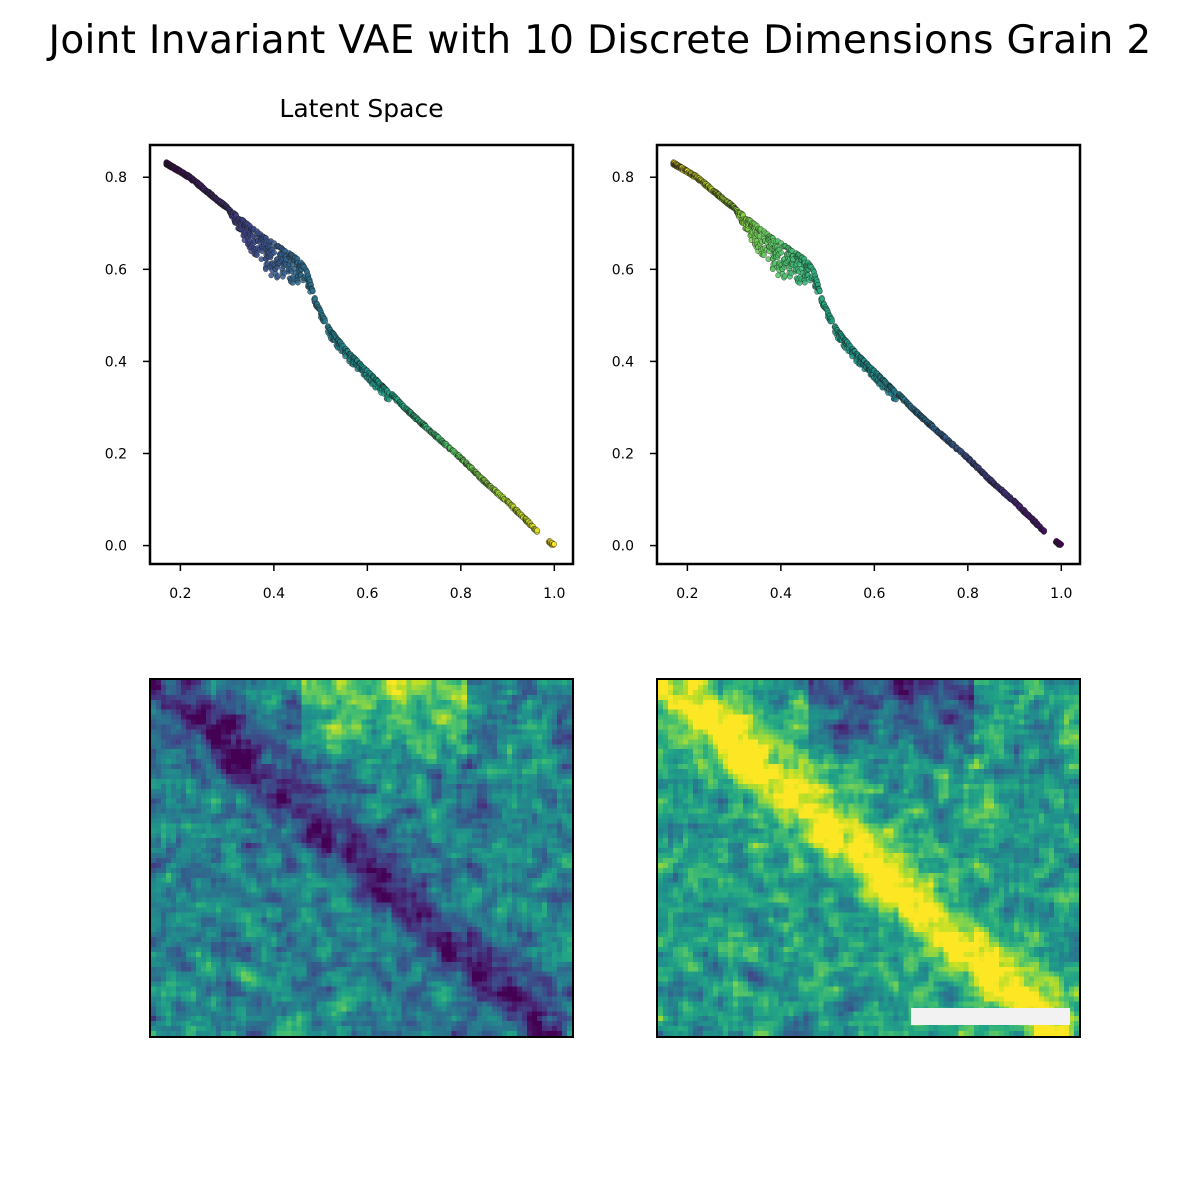 This screenshot has height=1200, width=1200. Describe the element at coordinates (116, 454) in the screenshot. I see `y-tick-label: 0.2` at that location.